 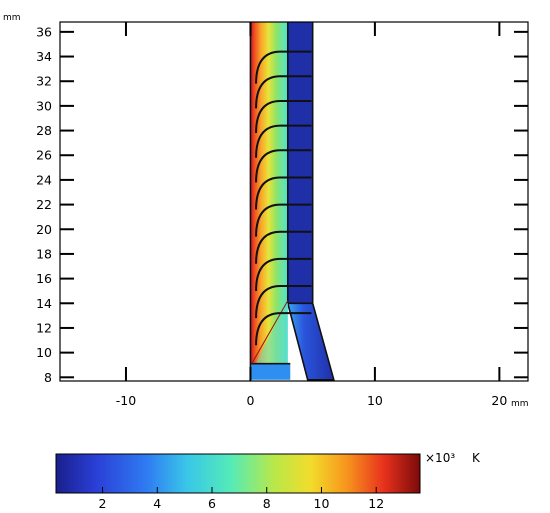 What do you see at coordinates (126, 400) in the screenshot?
I see `x-tick-label: -10` at bounding box center [126, 400].